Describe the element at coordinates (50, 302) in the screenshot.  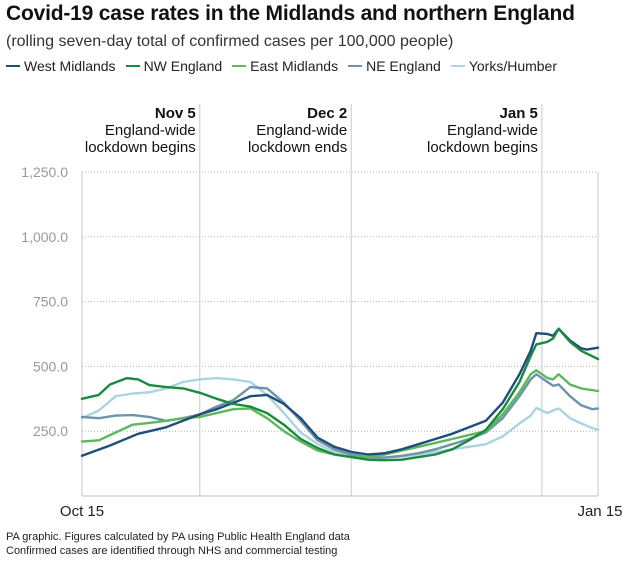
I see `y-tick-label: 750.0` at that location.